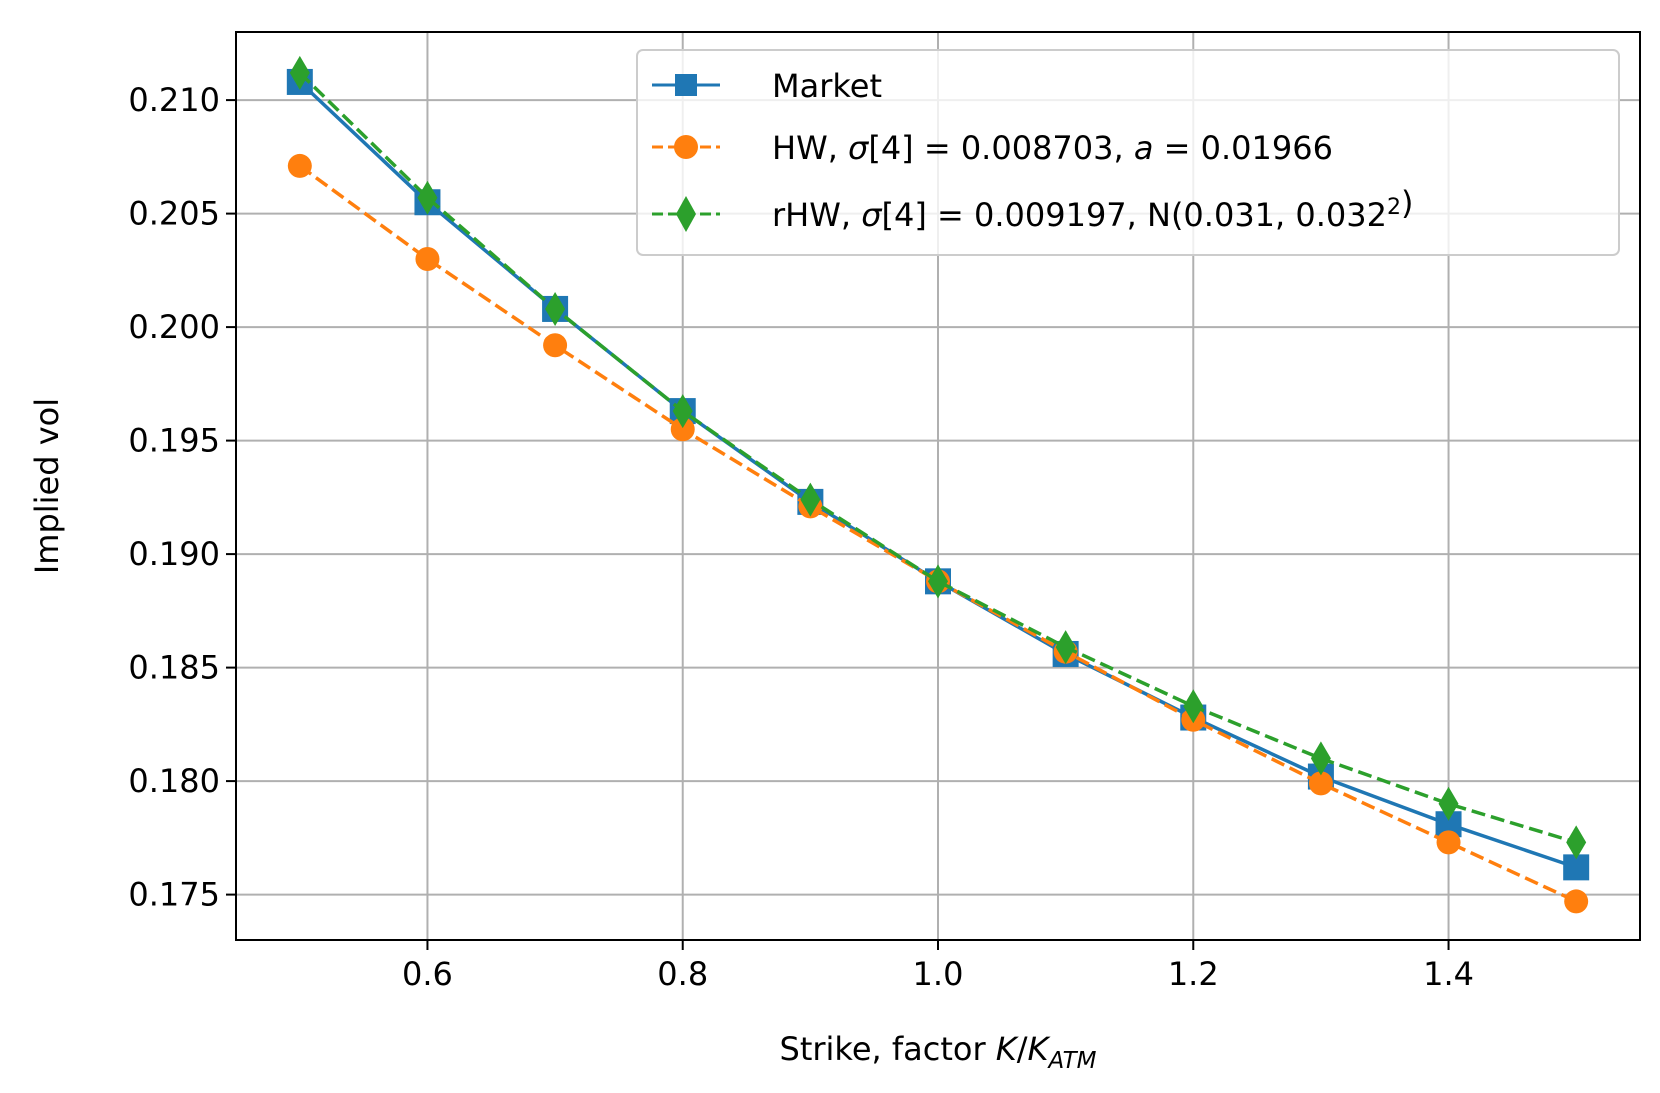 The image size is (1660, 1093). I want to click on legend-entry-rhw: rHW, σ[4] = 0.009197, N(0.031, 0.0322), so click(1032, 209).